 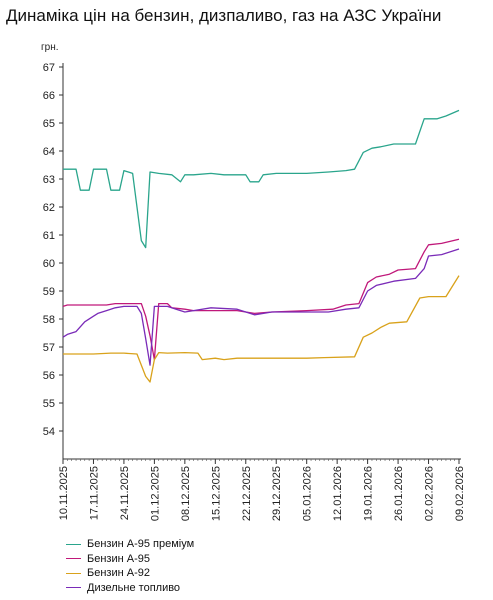 What do you see at coordinates (49, 320) in the screenshot?
I see `y-tick-label: 58` at bounding box center [49, 320].